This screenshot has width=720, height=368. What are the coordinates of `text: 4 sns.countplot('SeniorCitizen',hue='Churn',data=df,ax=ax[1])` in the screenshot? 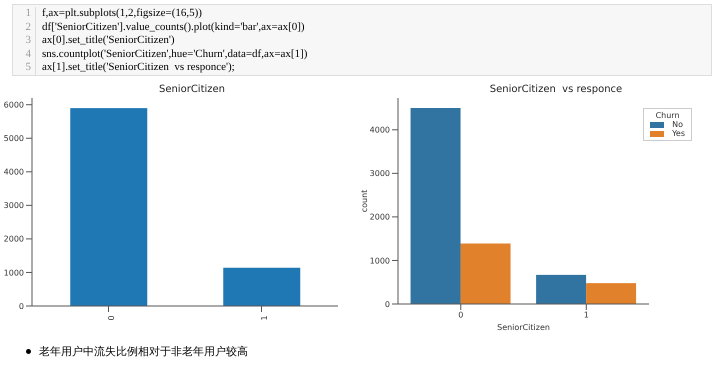 It's located at (166, 54).